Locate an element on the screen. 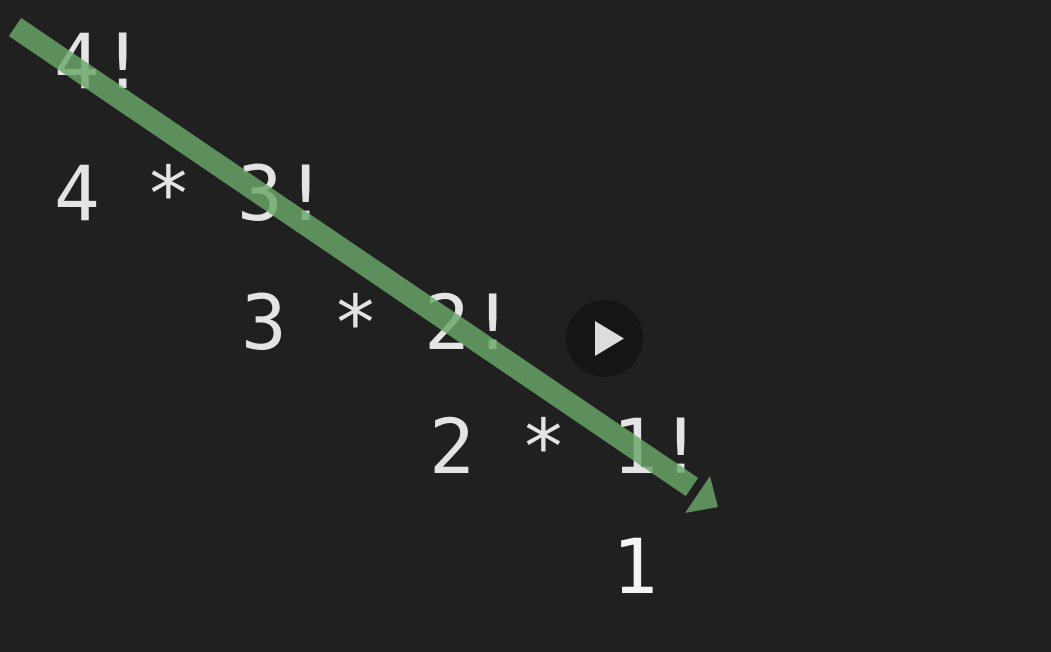 This screenshot has height=652, width=1051. play-icon is located at coordinates (609, 338).